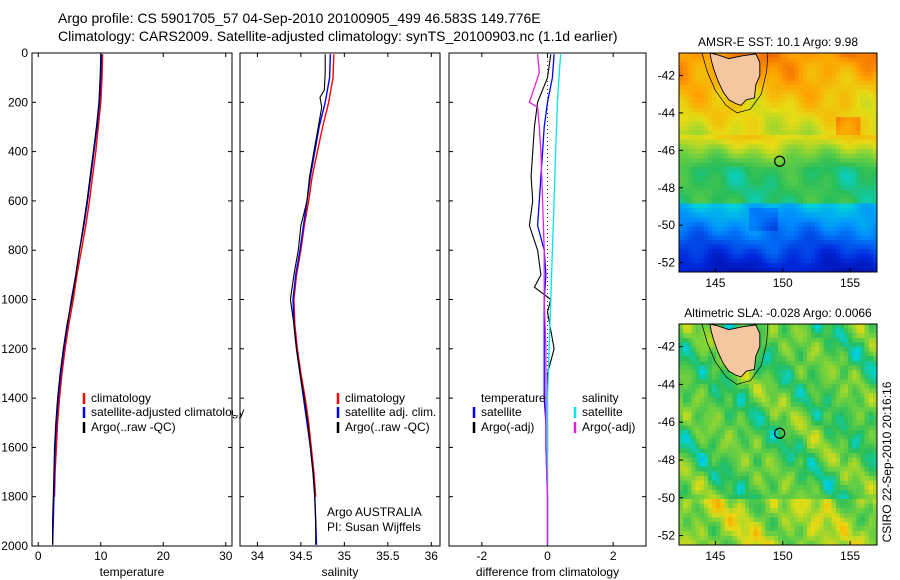  Describe the element at coordinates (390, 412) in the screenshot. I see `sal-legend-satellite-label: satellite adj. clim.` at that location.